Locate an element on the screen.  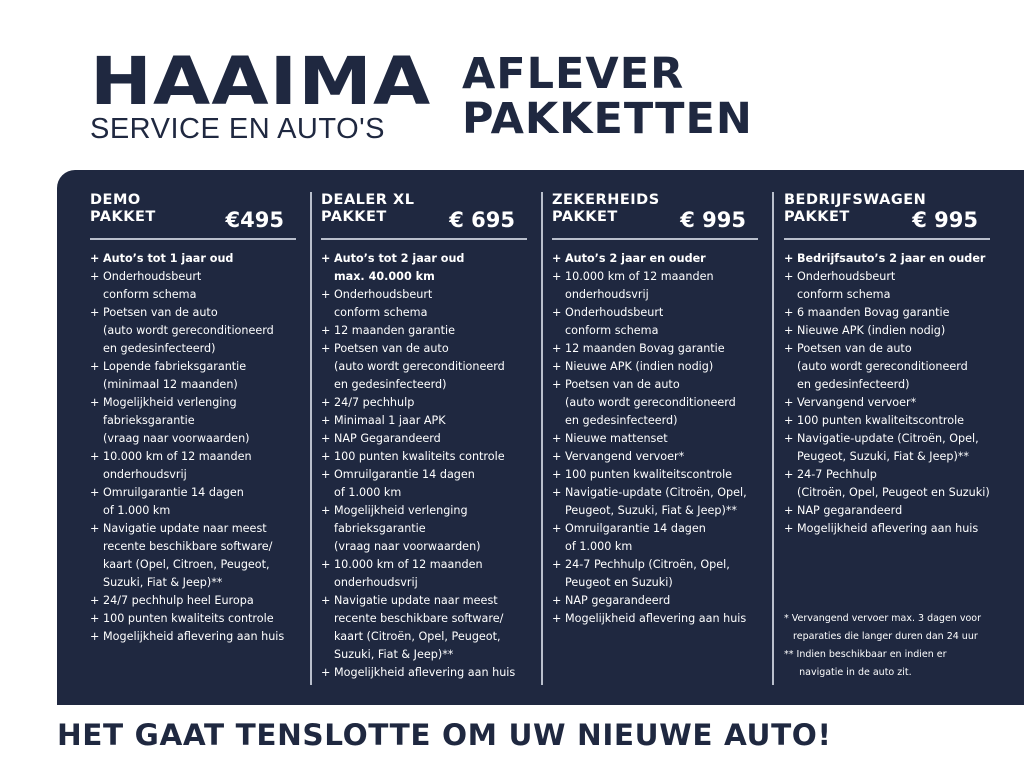
feature-text: (Citroën, Opel, Peugeot en Suzuki) is located at coordinates (893, 492).